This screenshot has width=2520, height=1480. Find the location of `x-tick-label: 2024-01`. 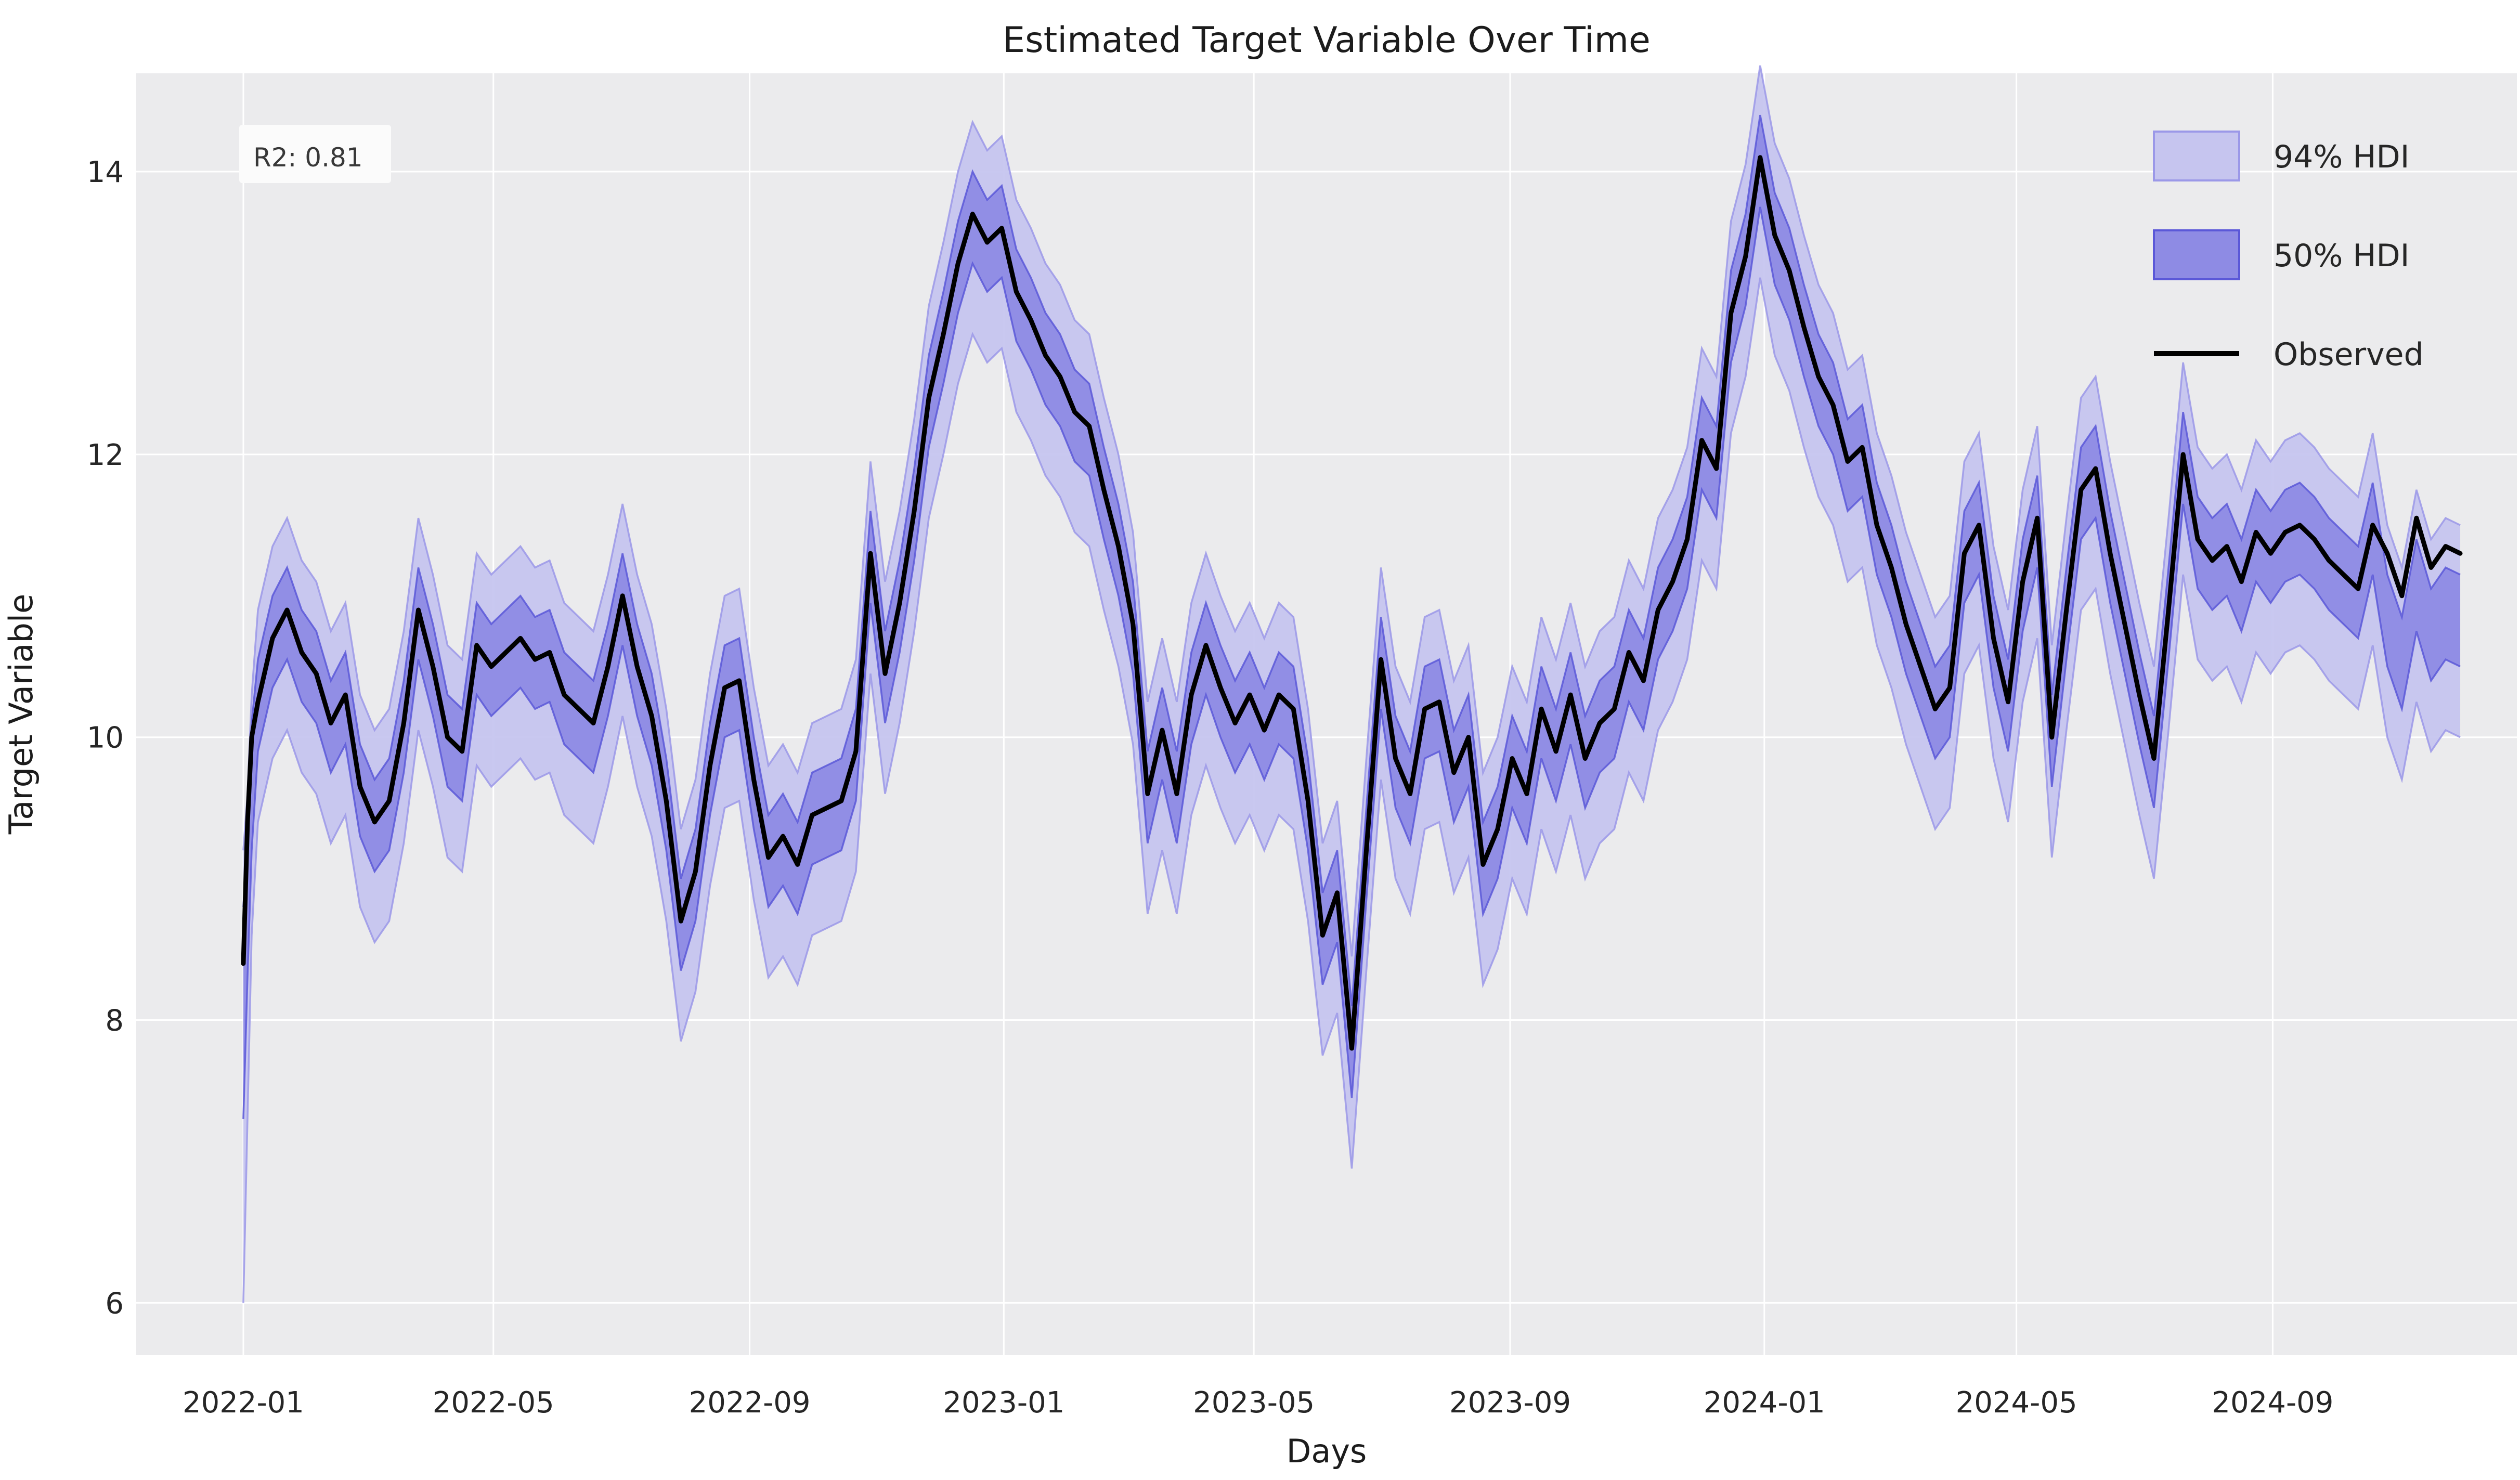

x-tick-label: 2024-01 is located at coordinates (1764, 1403).